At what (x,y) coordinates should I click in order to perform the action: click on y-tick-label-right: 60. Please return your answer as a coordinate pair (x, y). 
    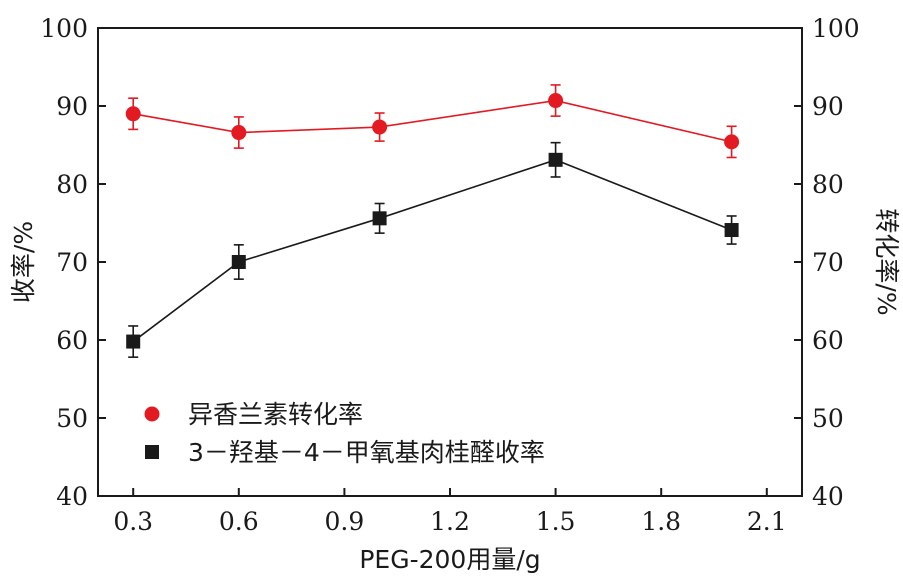
    Looking at the image, I should click on (828, 340).